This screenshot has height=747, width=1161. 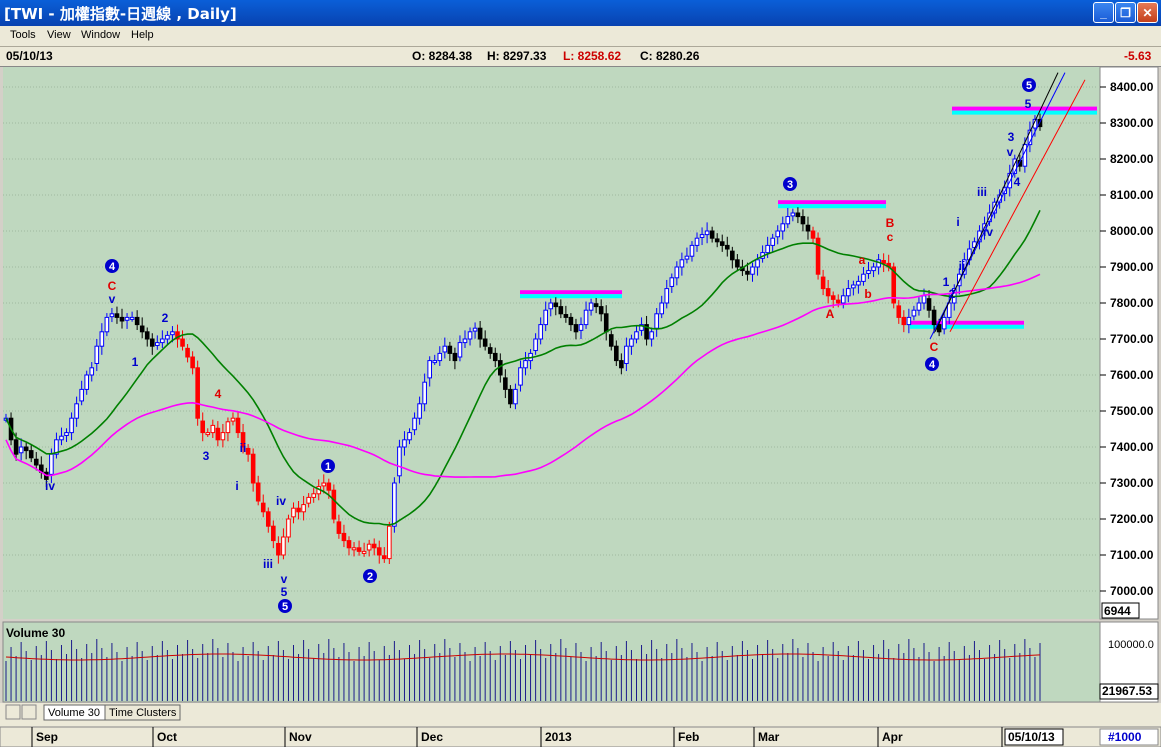 What do you see at coordinates (688, 737) in the screenshot?
I see `xtick-label-5: Feb` at bounding box center [688, 737].